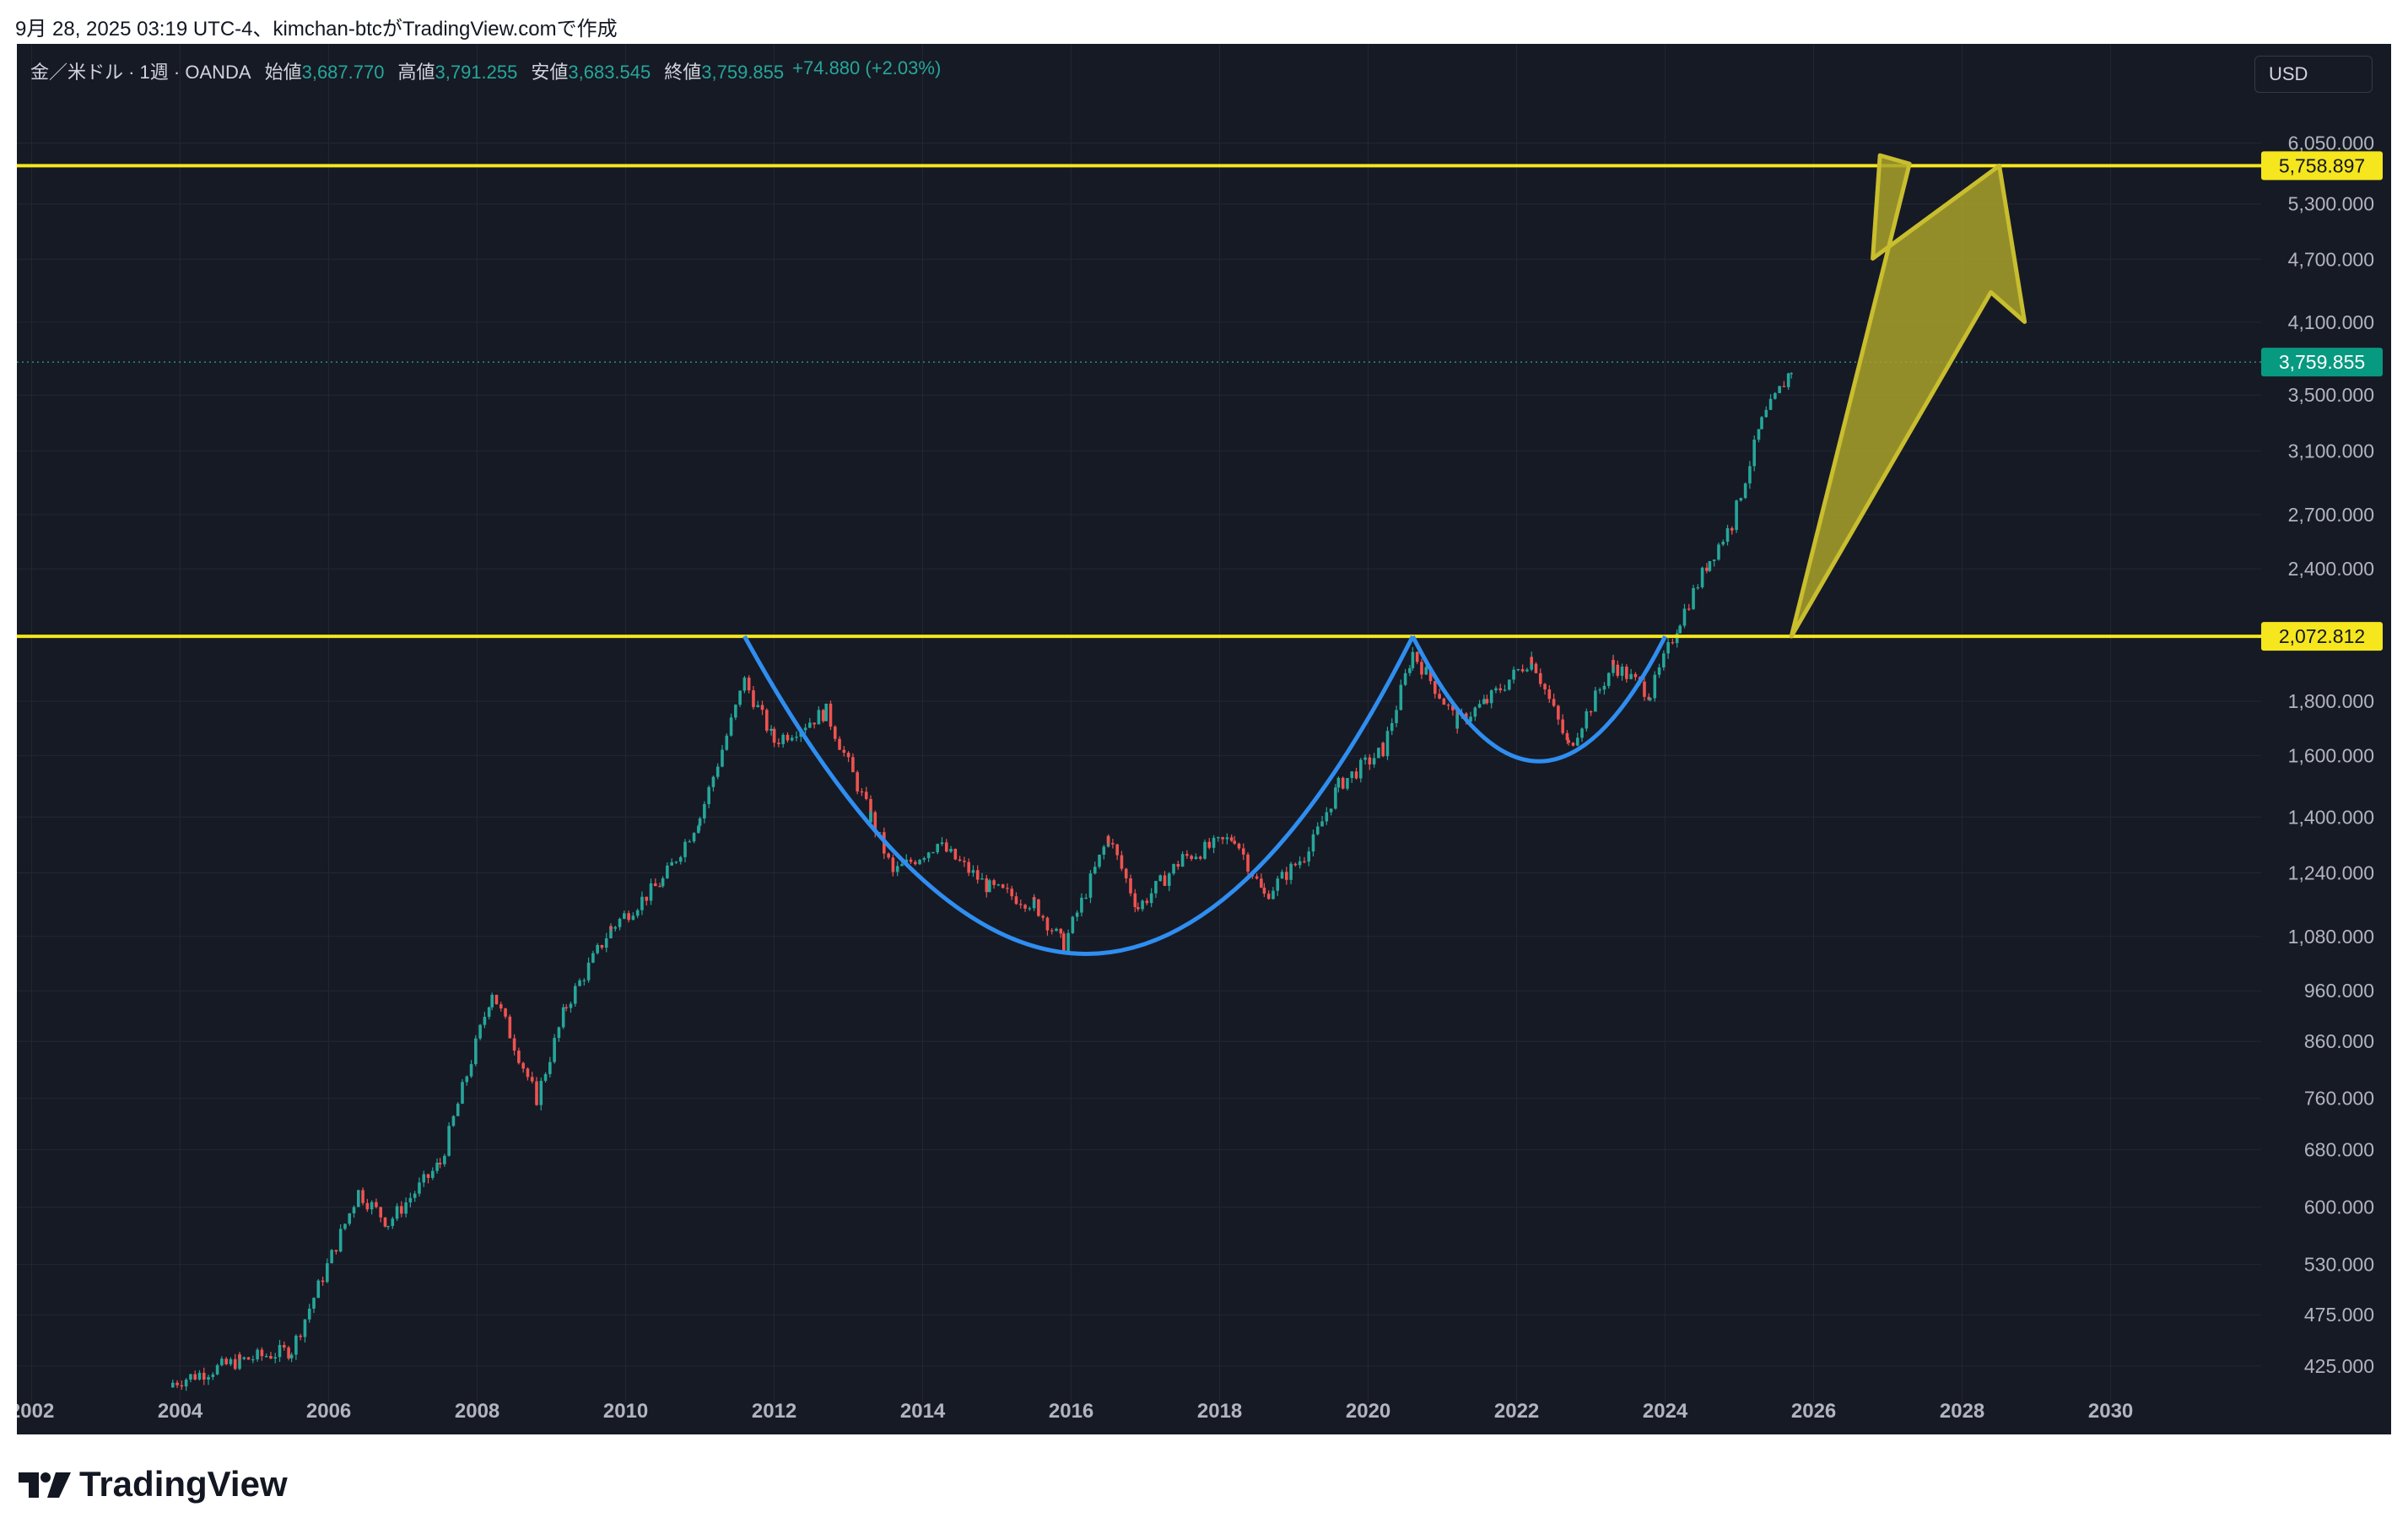  Describe the element at coordinates (1908, 396) in the screenshot. I see `projection-arrow` at that location.